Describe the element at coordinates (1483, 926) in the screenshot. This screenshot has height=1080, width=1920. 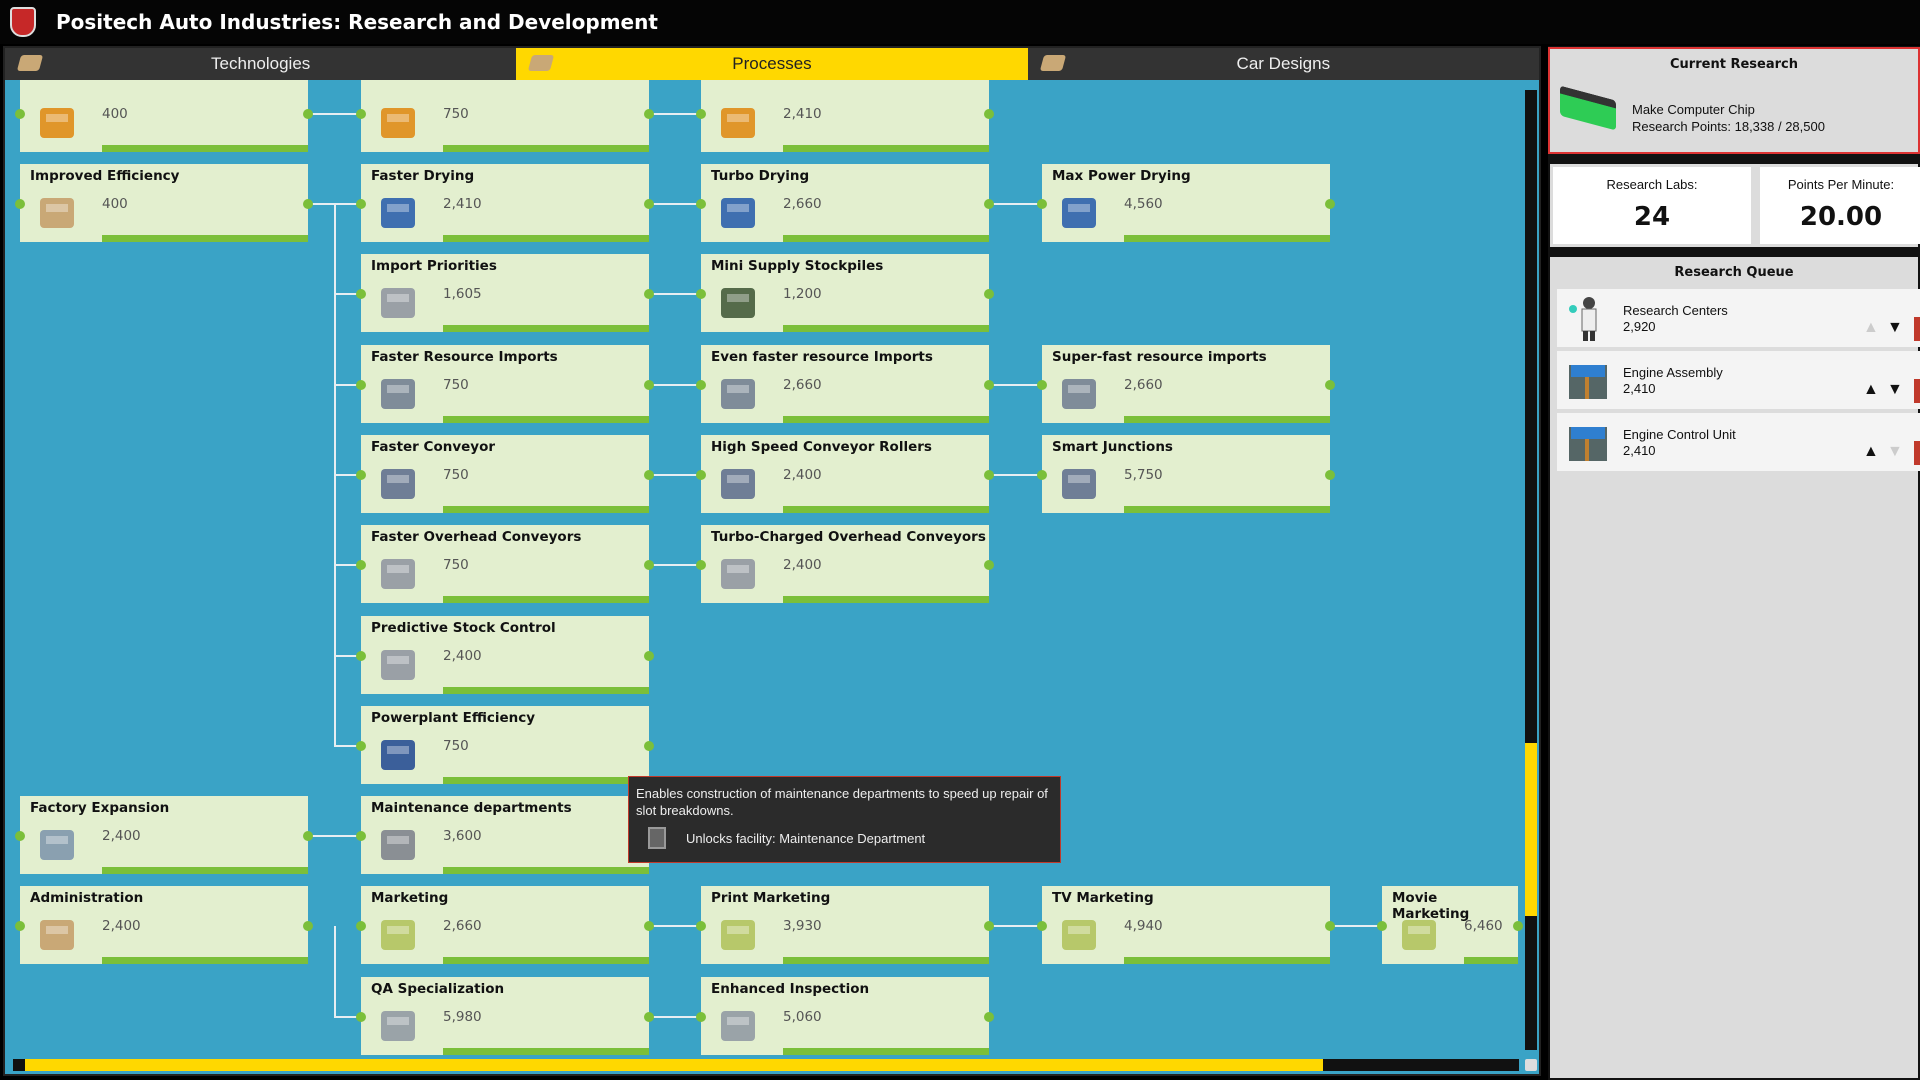
I see `tech-points: 6,460` at that location.